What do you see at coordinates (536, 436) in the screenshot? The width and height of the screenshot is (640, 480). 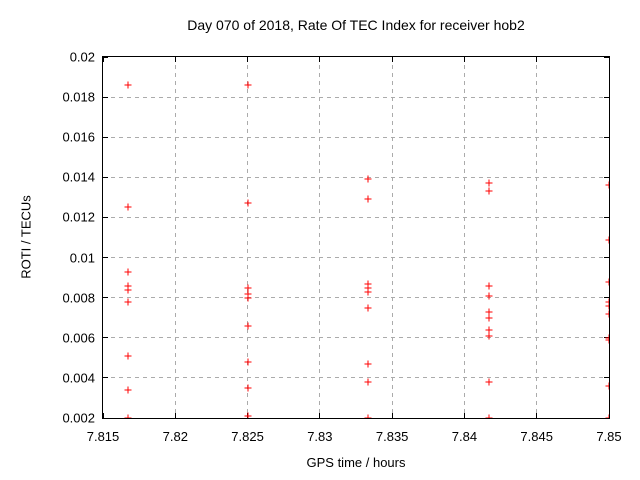 I see `x-tick-label: 7.845` at bounding box center [536, 436].